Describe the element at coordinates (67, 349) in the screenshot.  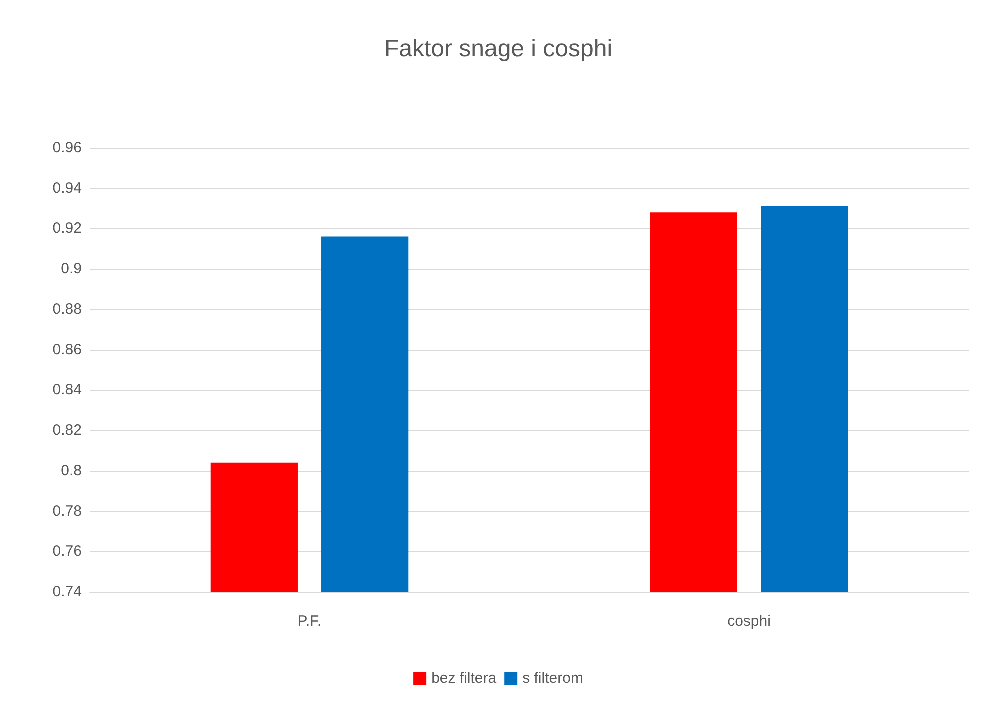
I see `y-tick-label: 0.86` at that location.